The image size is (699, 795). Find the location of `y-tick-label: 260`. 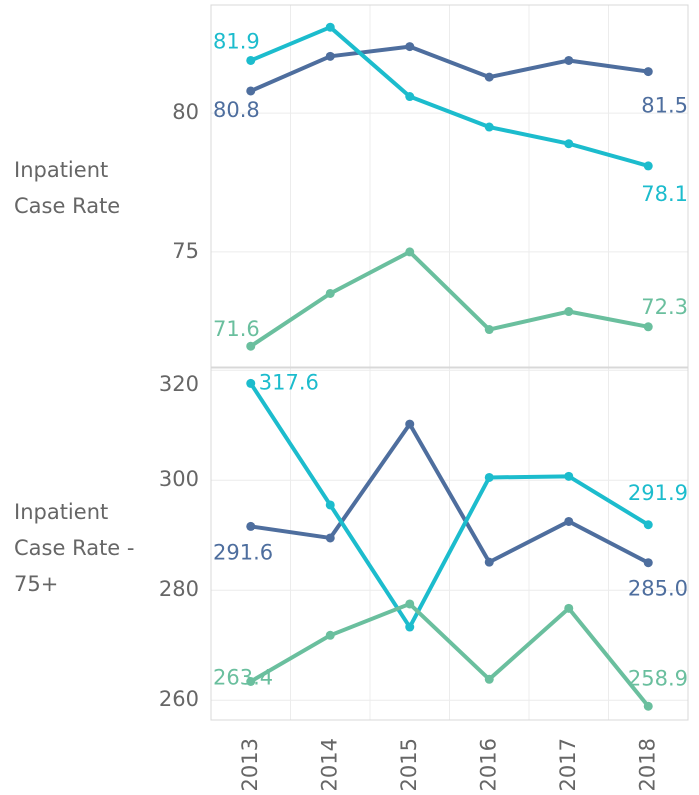

y-tick-label: 260 is located at coordinates (179, 699).